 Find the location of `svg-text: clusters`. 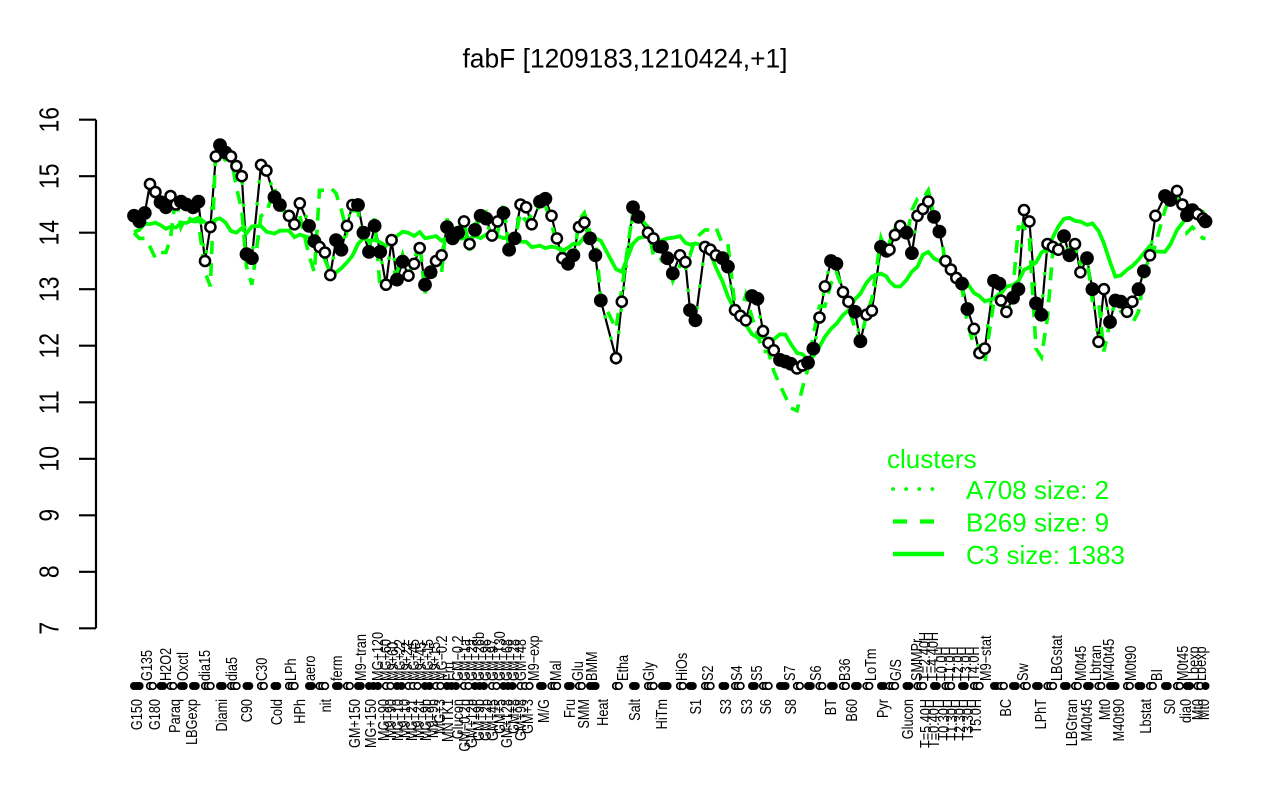

svg-text: clusters is located at coordinates (932, 459).